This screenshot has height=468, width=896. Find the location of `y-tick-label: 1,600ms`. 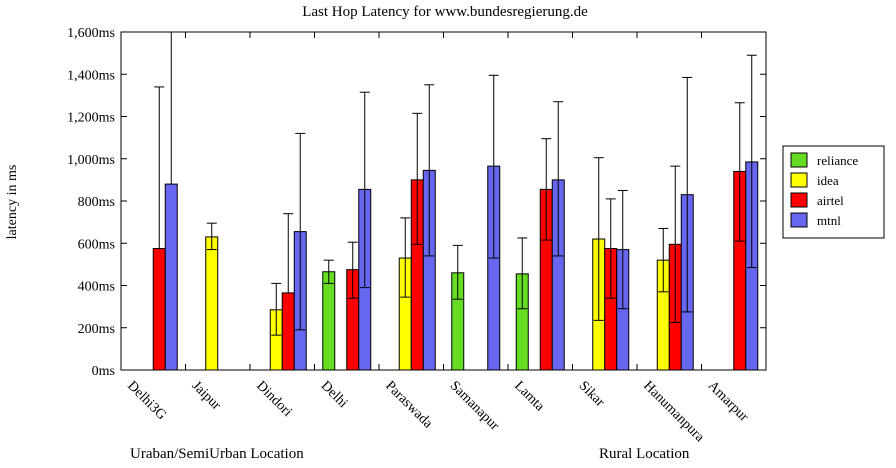

y-tick-label: 1,600ms is located at coordinates (91, 33).